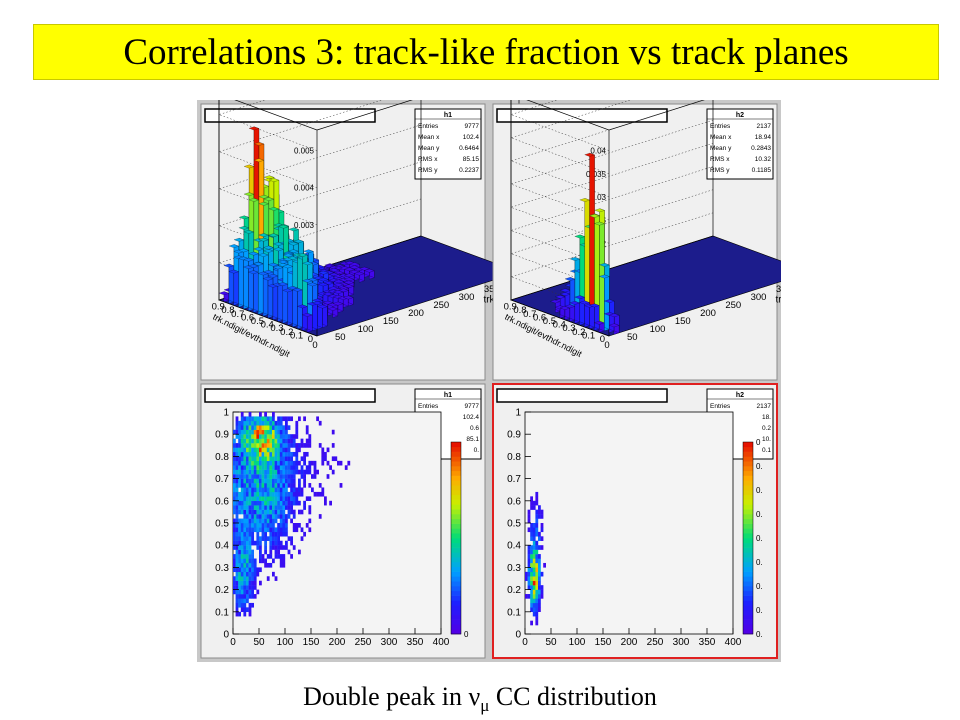 This screenshot has height=720, width=960. What do you see at coordinates (276, 328) in the screenshot?
I see `y-tick-label: 0.3` at bounding box center [276, 328].